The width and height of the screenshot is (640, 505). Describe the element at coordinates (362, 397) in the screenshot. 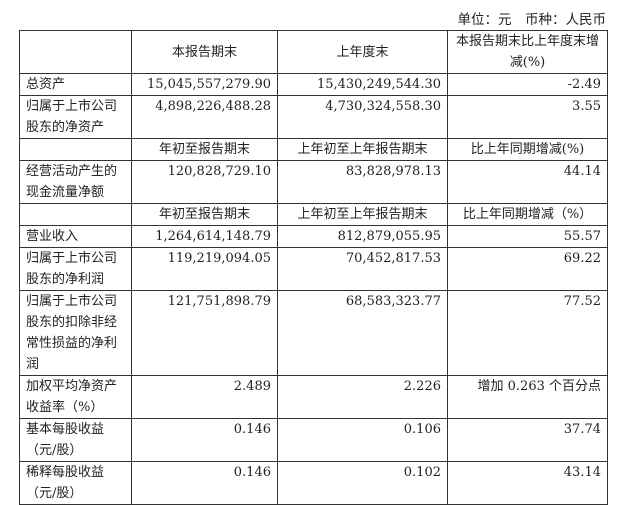

I see `cell-value: 2.226` at that location.